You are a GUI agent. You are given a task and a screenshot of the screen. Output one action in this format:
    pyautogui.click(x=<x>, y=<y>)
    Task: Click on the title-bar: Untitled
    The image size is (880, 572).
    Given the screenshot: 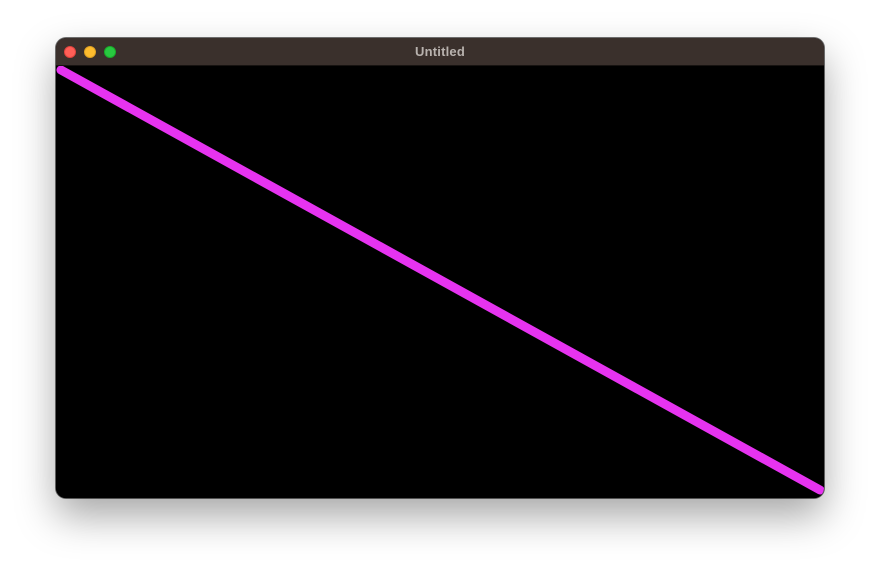 What is the action you would take?
    pyautogui.click(x=440, y=52)
    